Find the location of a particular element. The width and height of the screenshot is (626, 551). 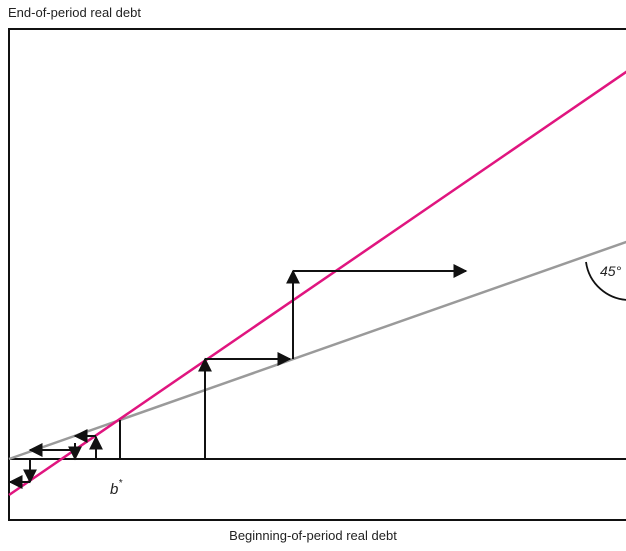

convergent-path is located at coordinates (55, 459).